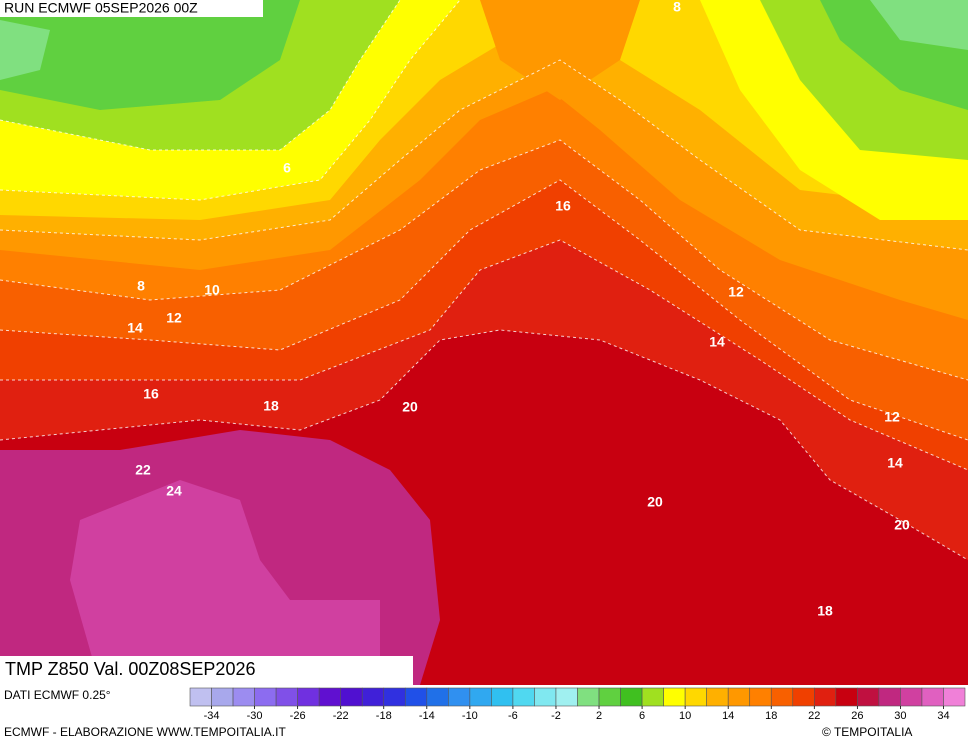 This screenshot has height=750, width=968. Describe the element at coordinates (143, 470) in the screenshot. I see `contour-label: 22` at that location.